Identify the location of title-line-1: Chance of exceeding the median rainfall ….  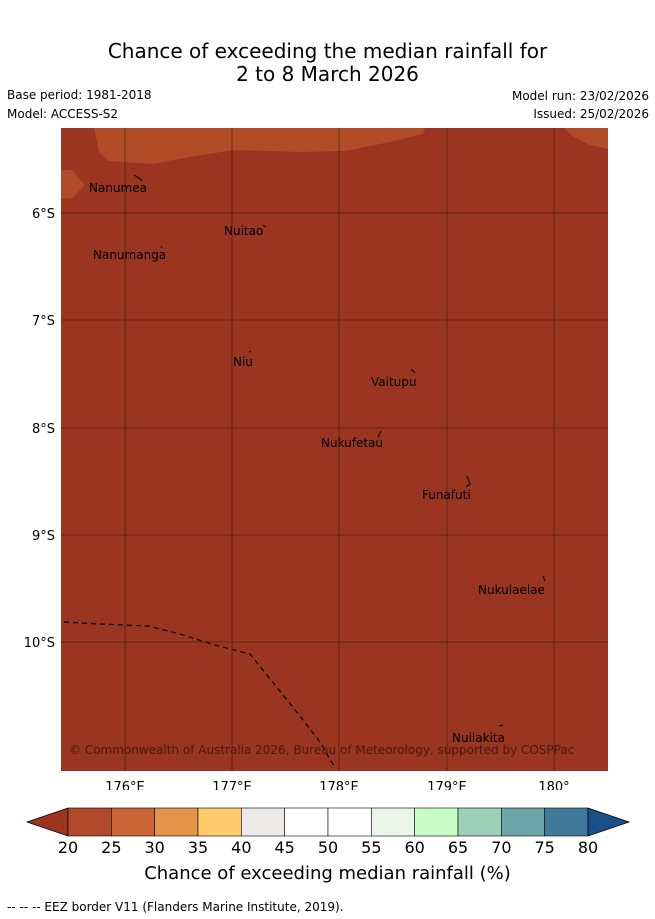
(327, 51).